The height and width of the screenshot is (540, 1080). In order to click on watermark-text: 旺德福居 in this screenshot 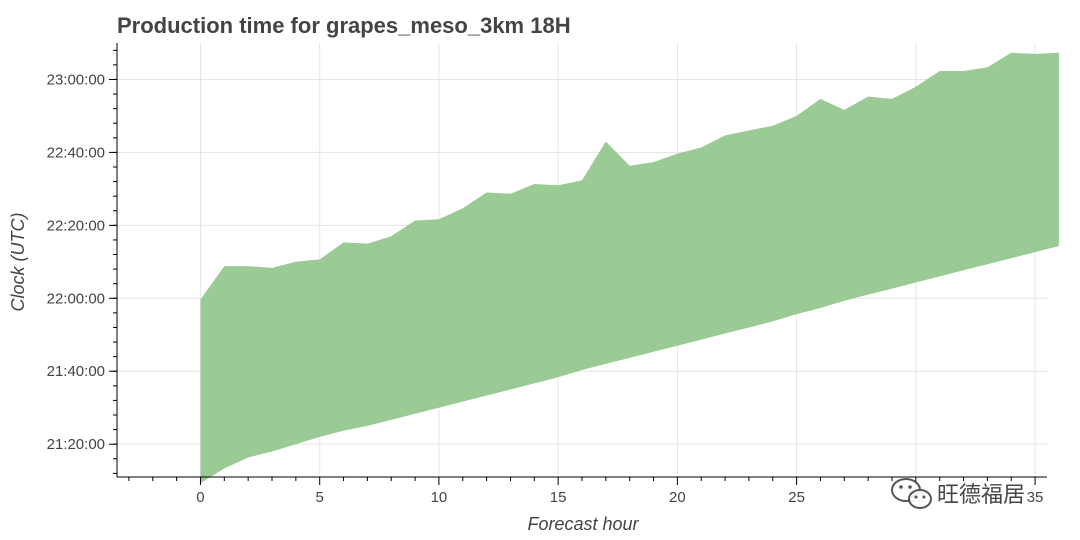, I will do `click(981, 495)`.